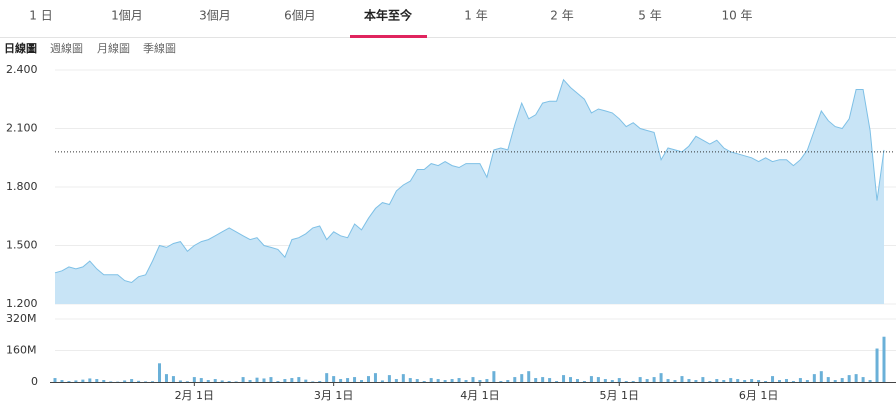 The height and width of the screenshot is (409, 896). What do you see at coordinates (159, 48) in the screenshot?
I see `chart-type-tab: 季線圖` at bounding box center [159, 48].